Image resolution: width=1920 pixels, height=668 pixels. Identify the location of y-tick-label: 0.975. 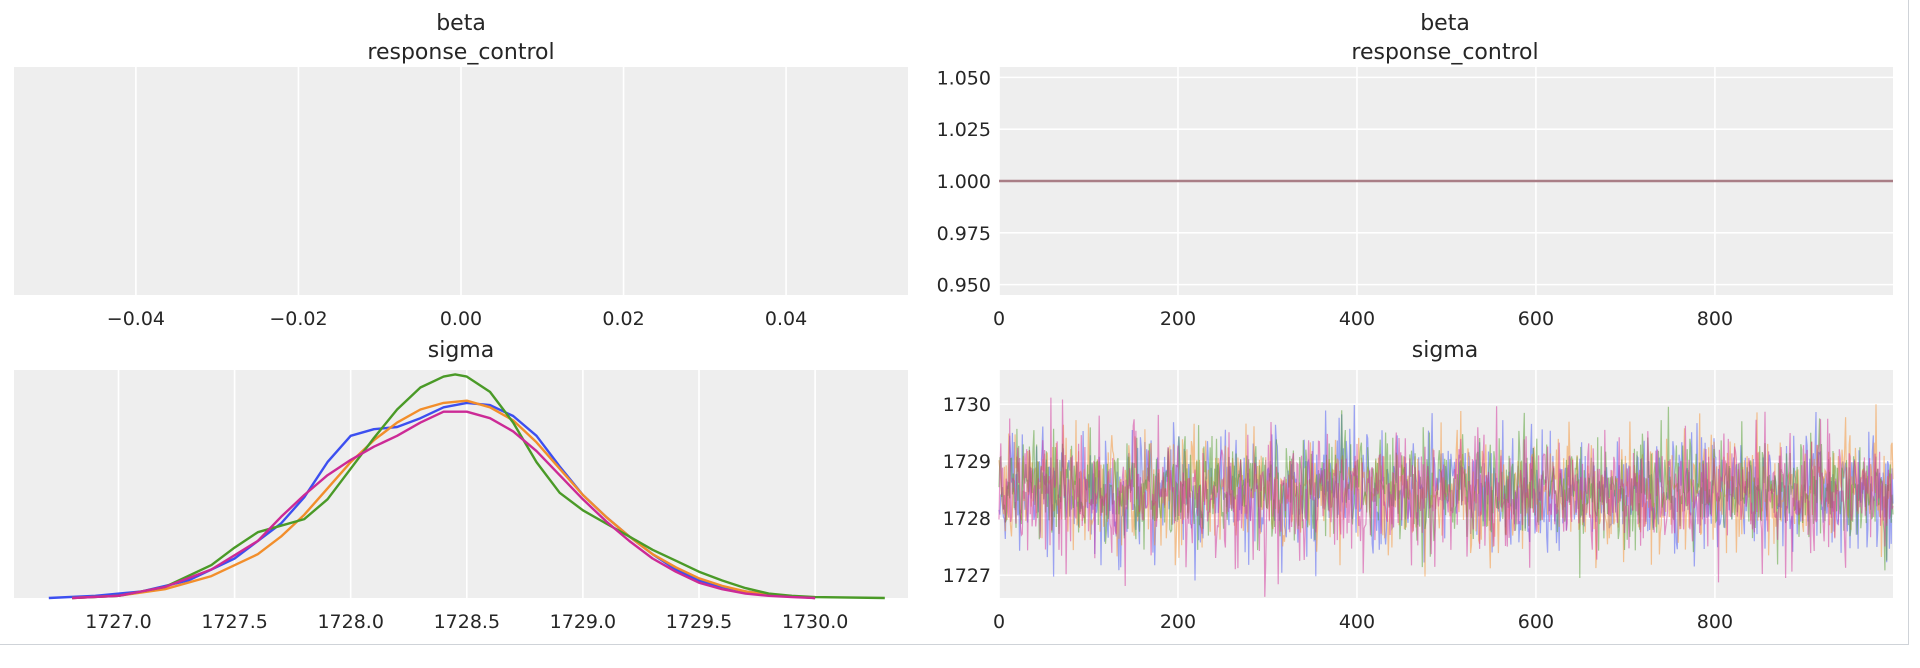
(964, 234).